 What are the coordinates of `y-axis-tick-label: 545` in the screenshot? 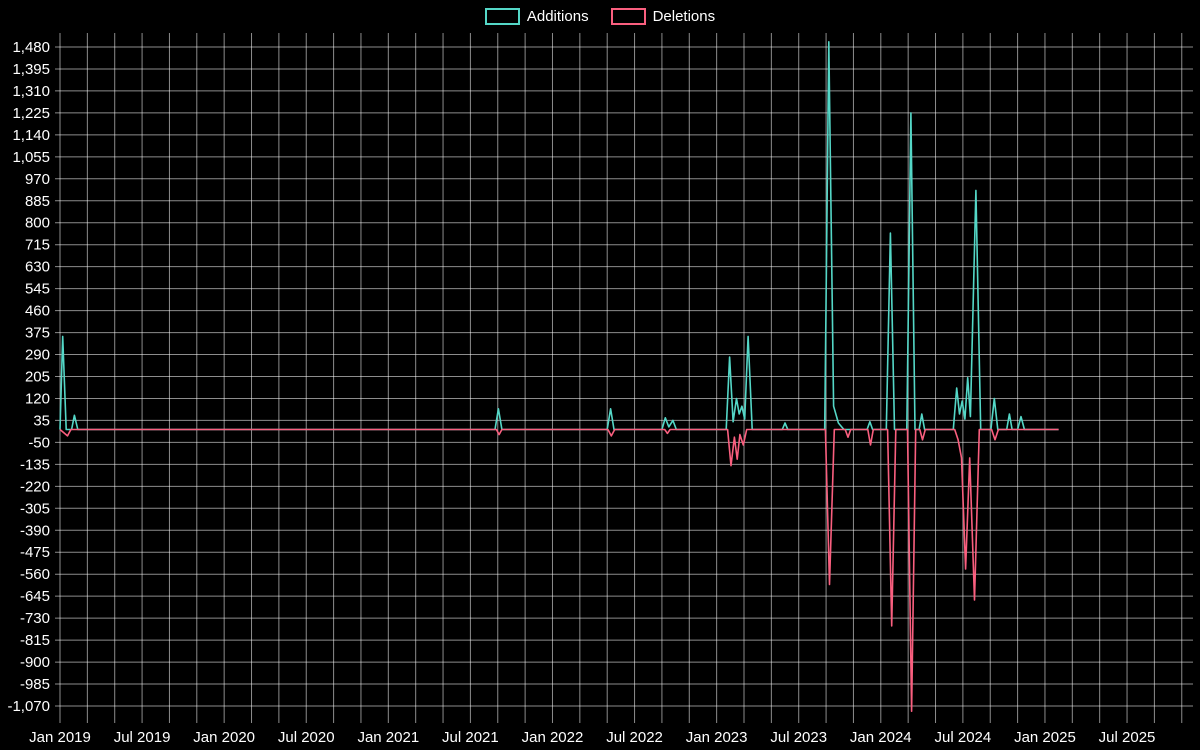 It's located at (37, 289).